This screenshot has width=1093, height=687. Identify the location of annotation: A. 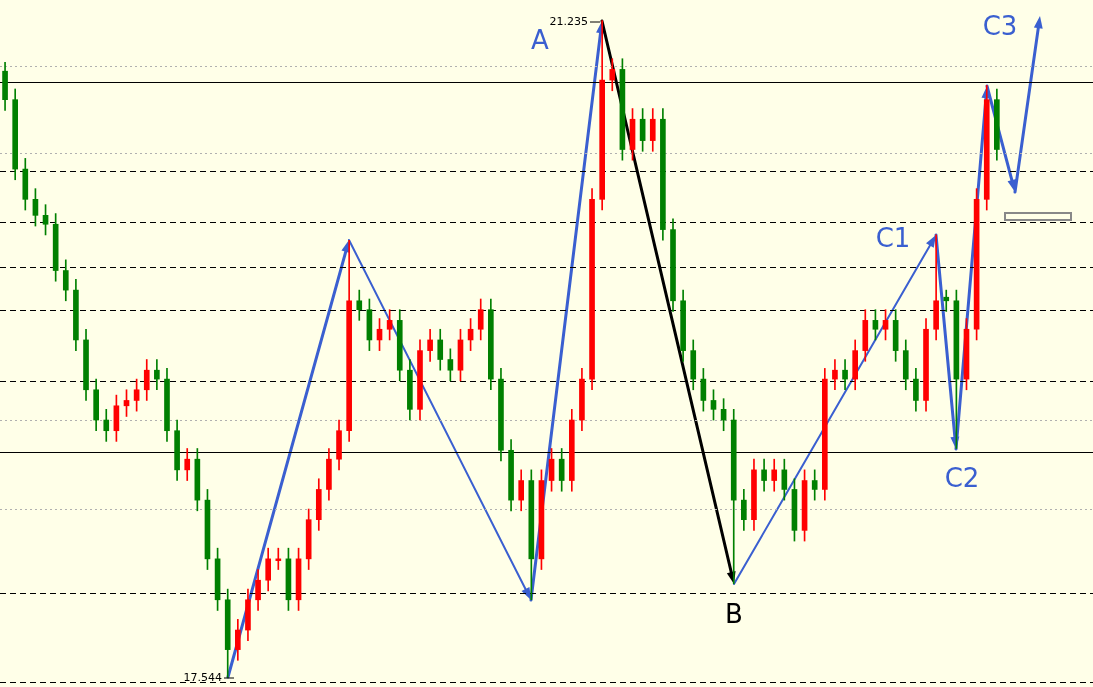
(540, 39).